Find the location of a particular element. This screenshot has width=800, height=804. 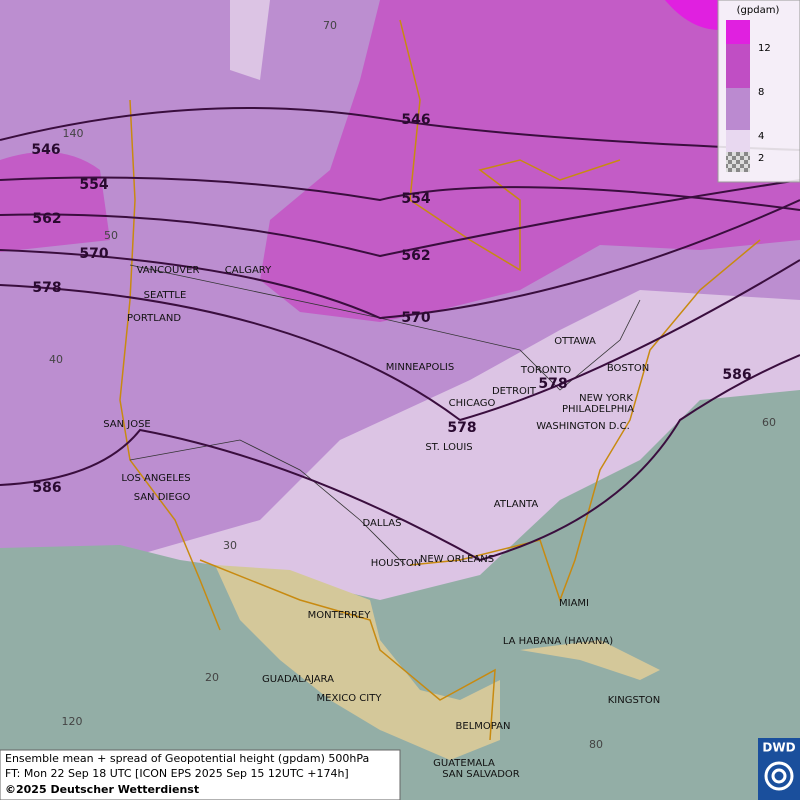

spread-low is located at coordinates (250, 40).